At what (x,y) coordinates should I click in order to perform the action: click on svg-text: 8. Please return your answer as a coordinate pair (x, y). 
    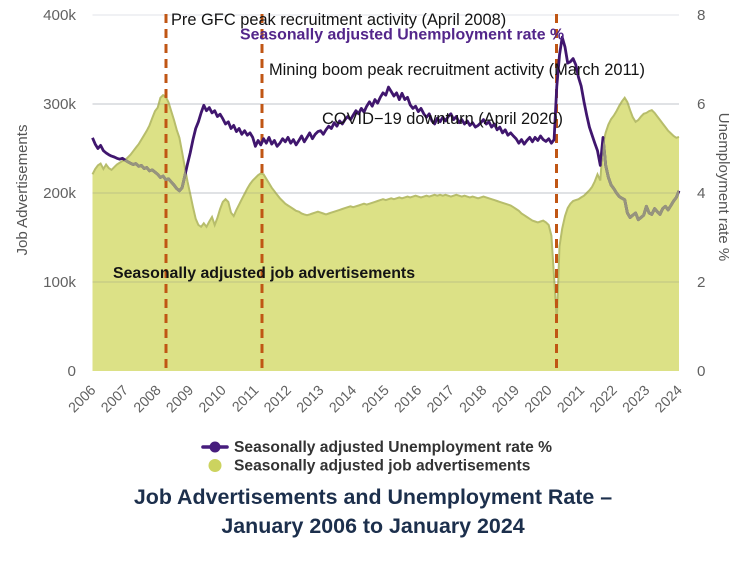
    Looking at the image, I should click on (701, 15).